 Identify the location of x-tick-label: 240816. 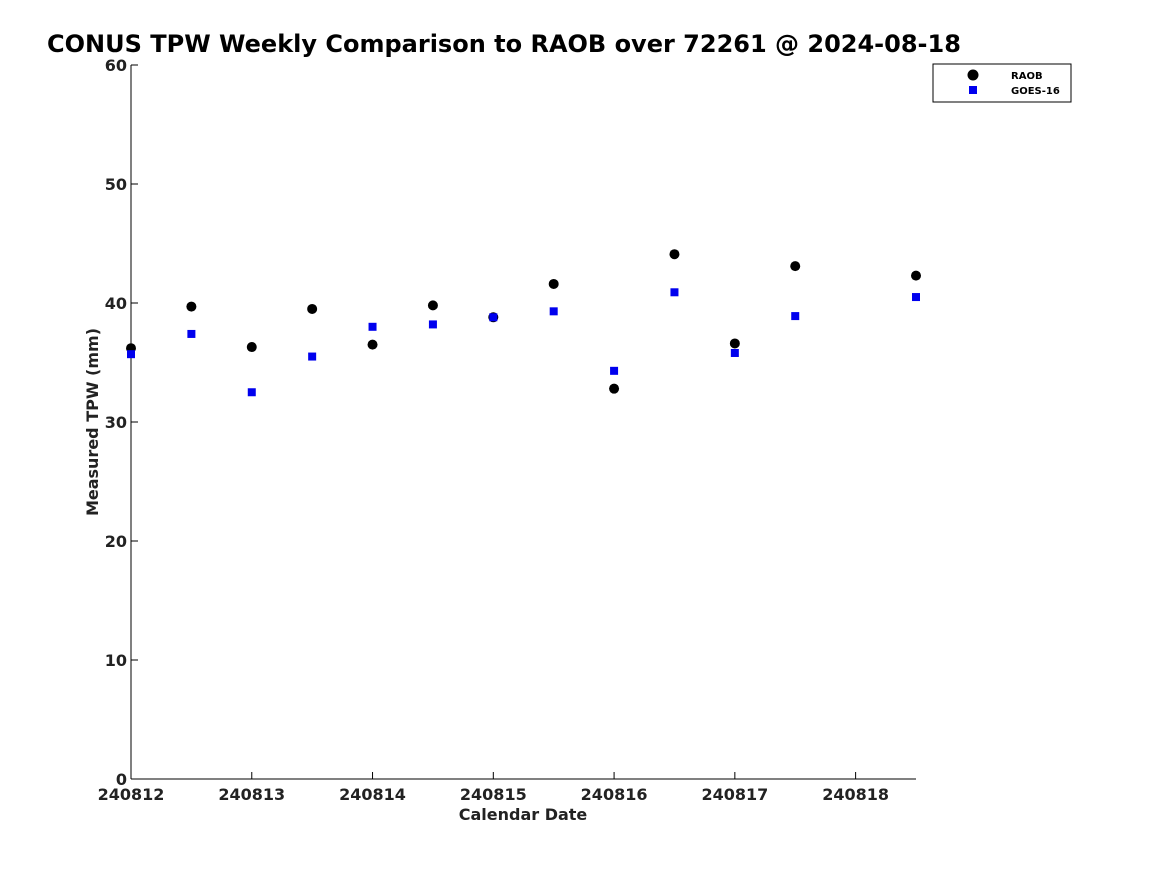
(614, 794).